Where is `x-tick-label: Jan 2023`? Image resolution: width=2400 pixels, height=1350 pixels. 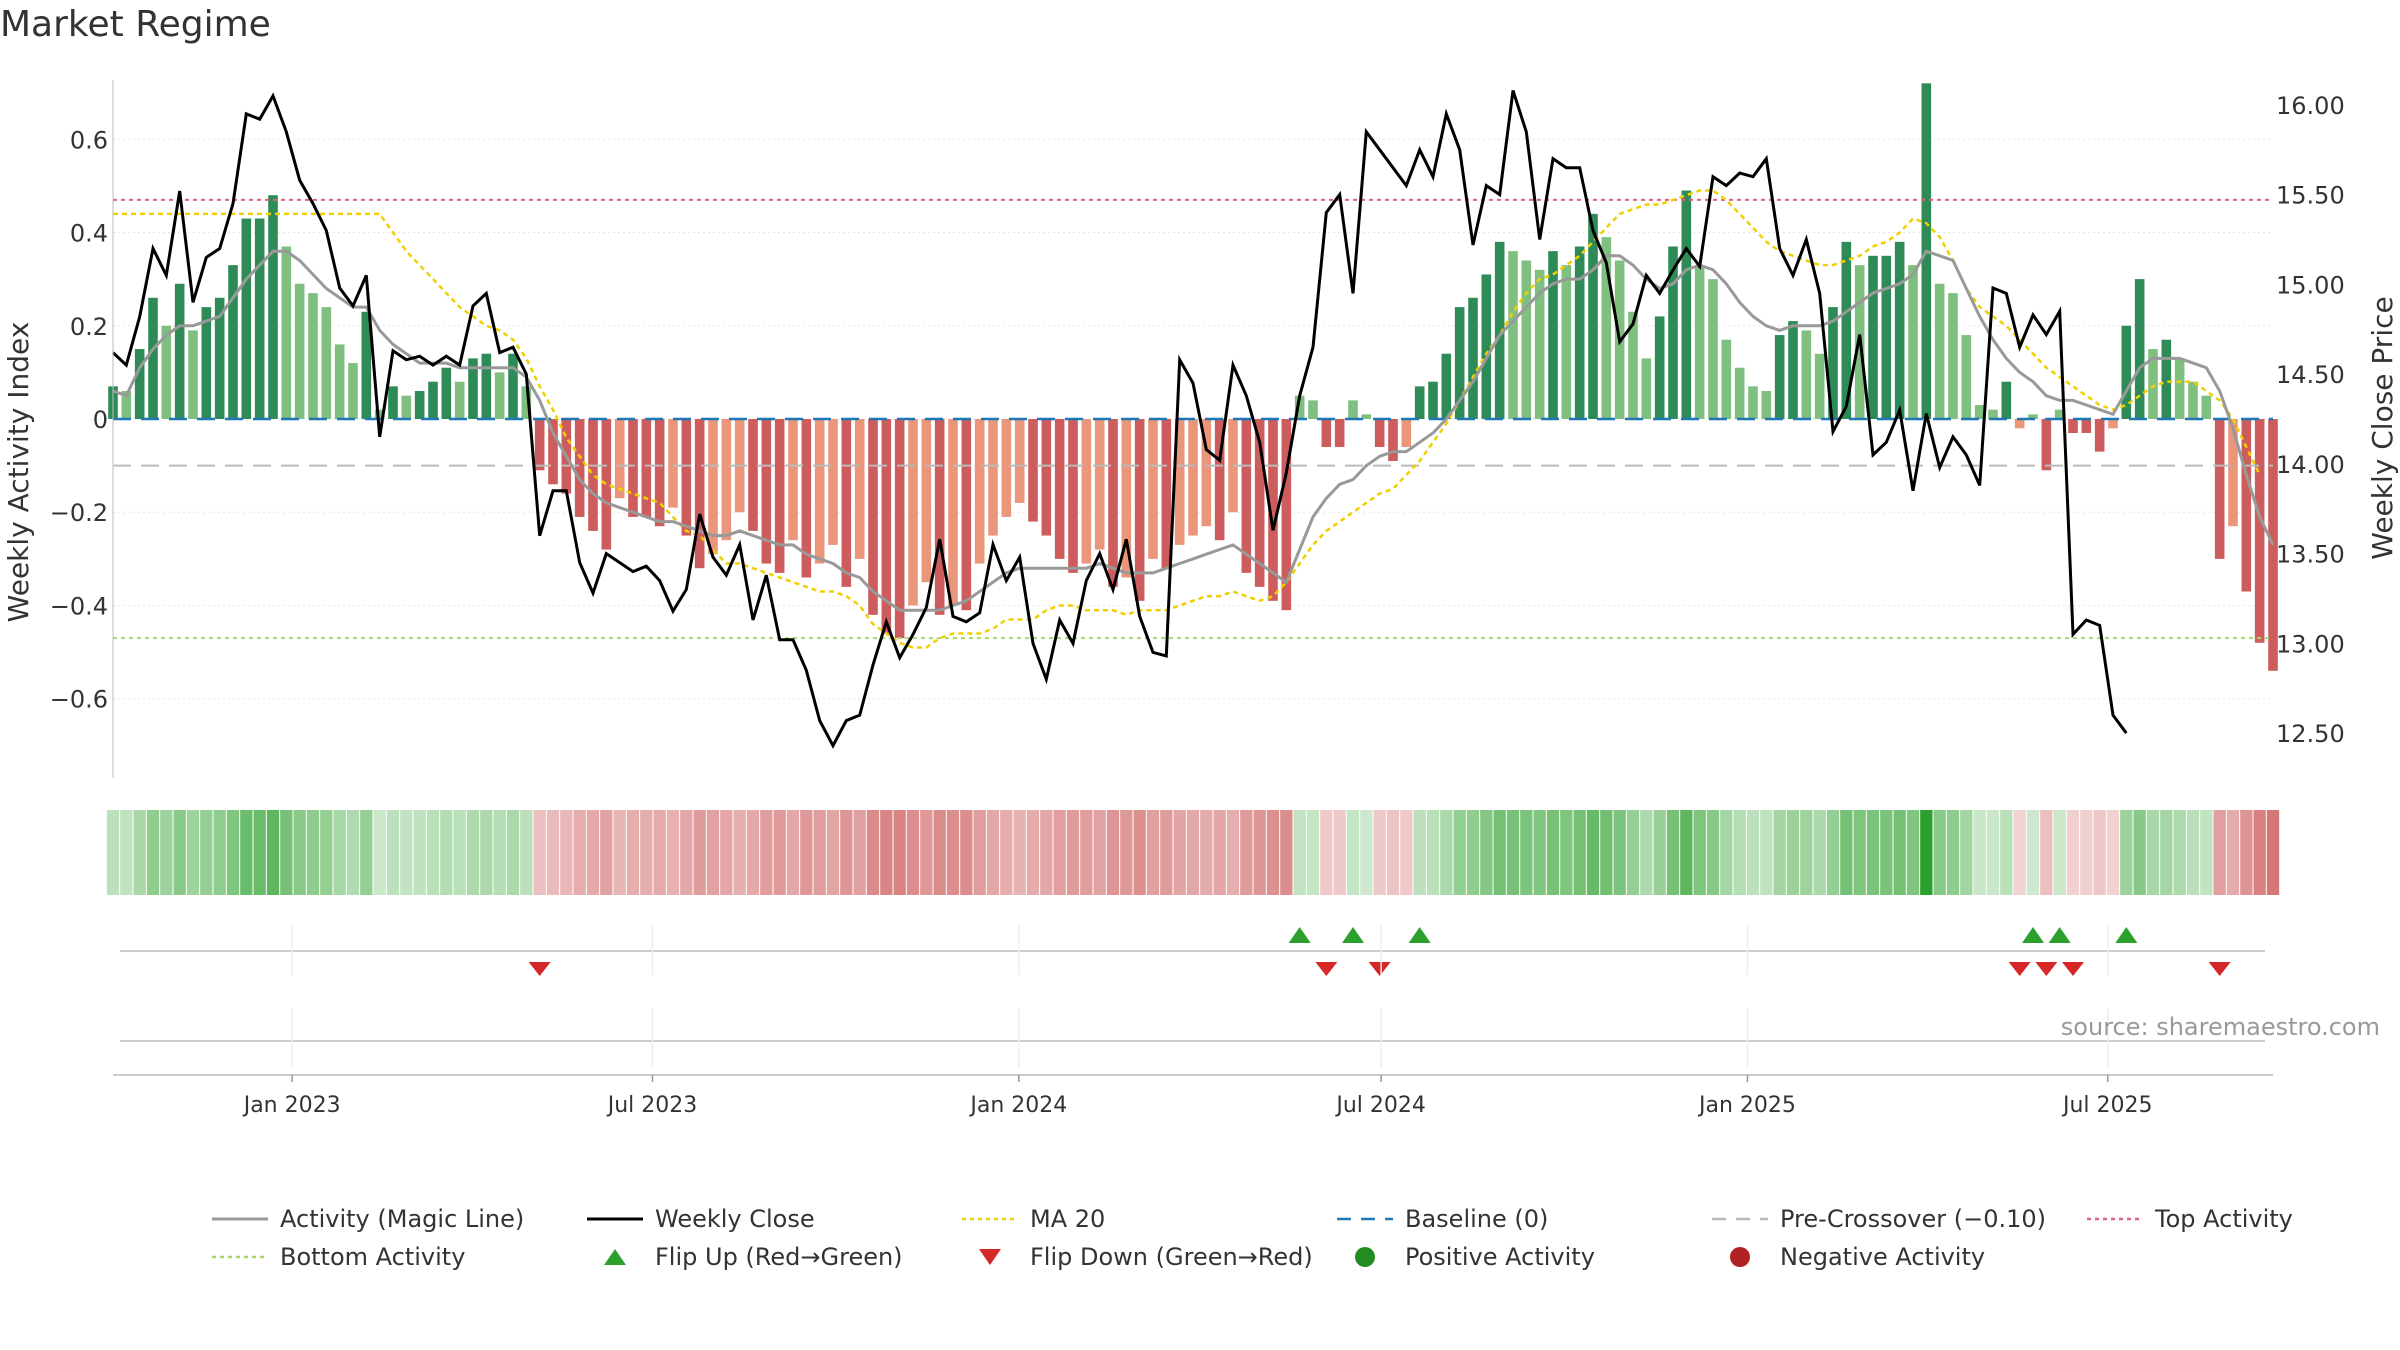 x-tick-label: Jan 2023 is located at coordinates (291, 1105).